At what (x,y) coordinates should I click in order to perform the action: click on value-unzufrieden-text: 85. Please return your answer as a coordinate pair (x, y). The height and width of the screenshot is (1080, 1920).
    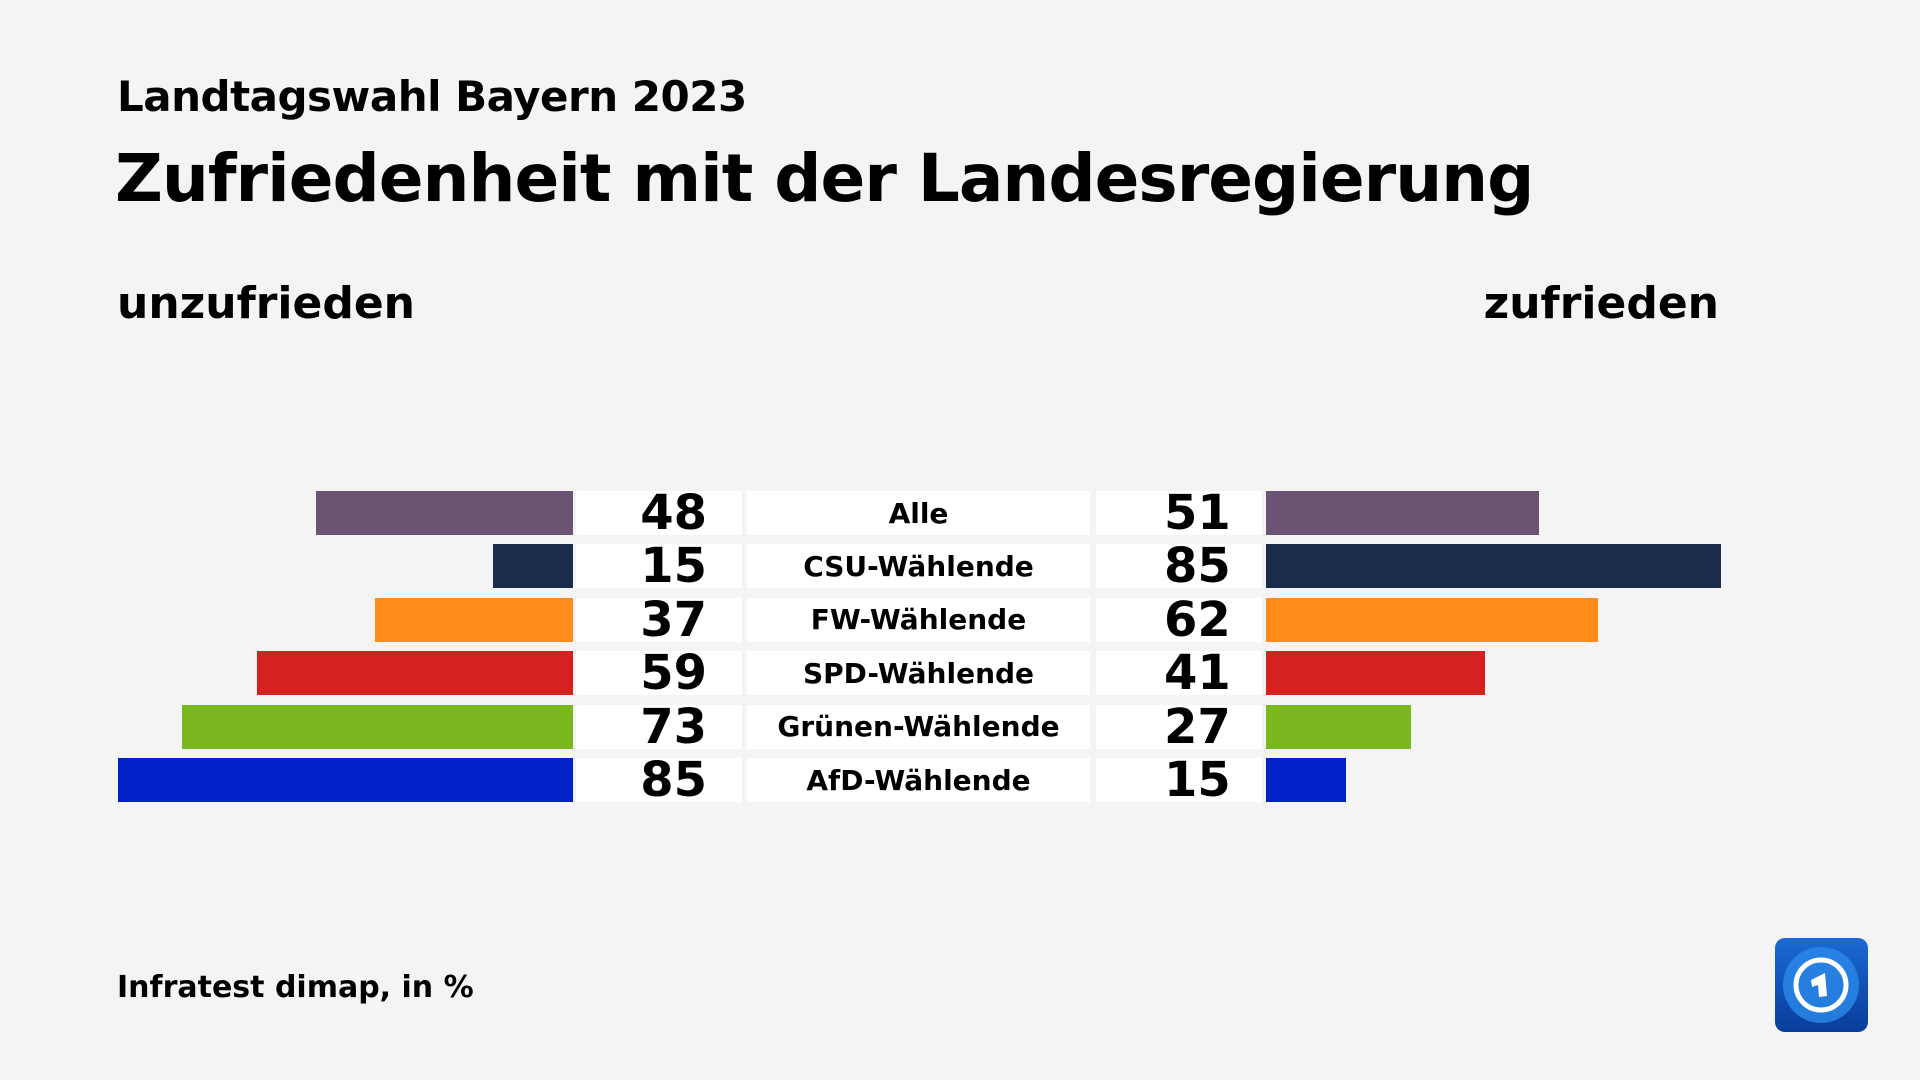
    Looking at the image, I should click on (673, 780).